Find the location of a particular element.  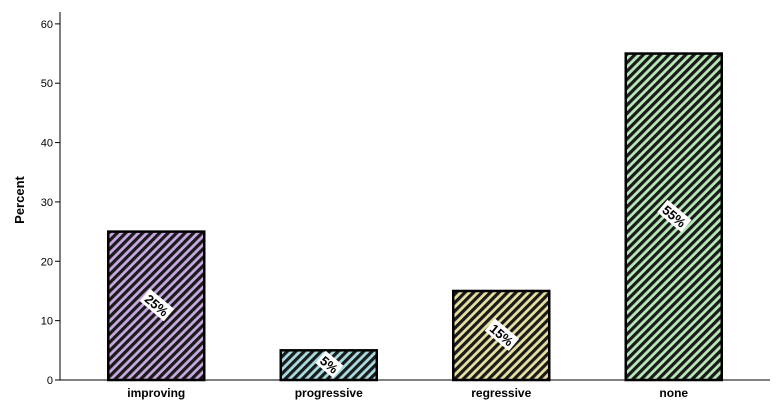

y-tick-label: 50 is located at coordinates (47, 84).